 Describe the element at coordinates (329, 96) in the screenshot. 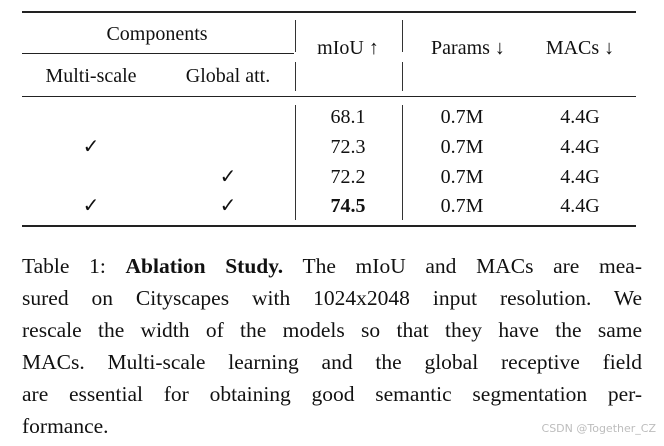

I see `header-rule` at that location.